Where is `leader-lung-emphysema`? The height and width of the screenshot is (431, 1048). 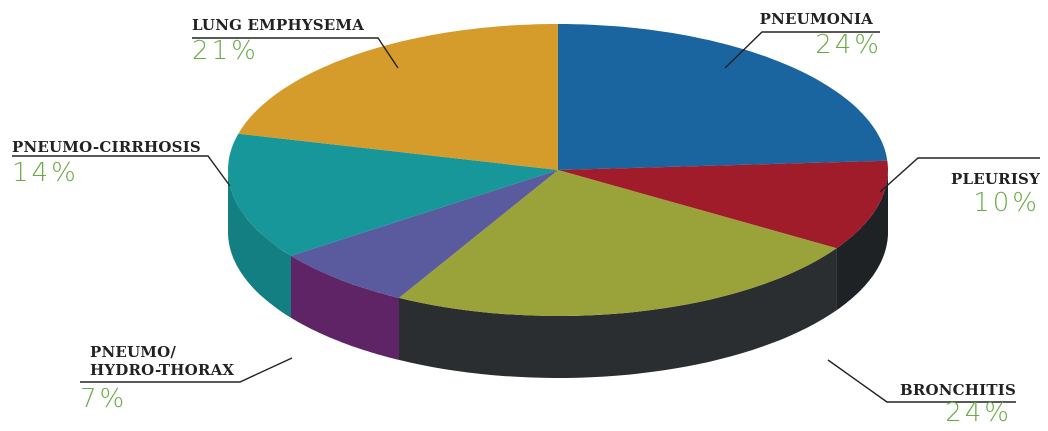 leader-lung-emphysema is located at coordinates (295, 53).